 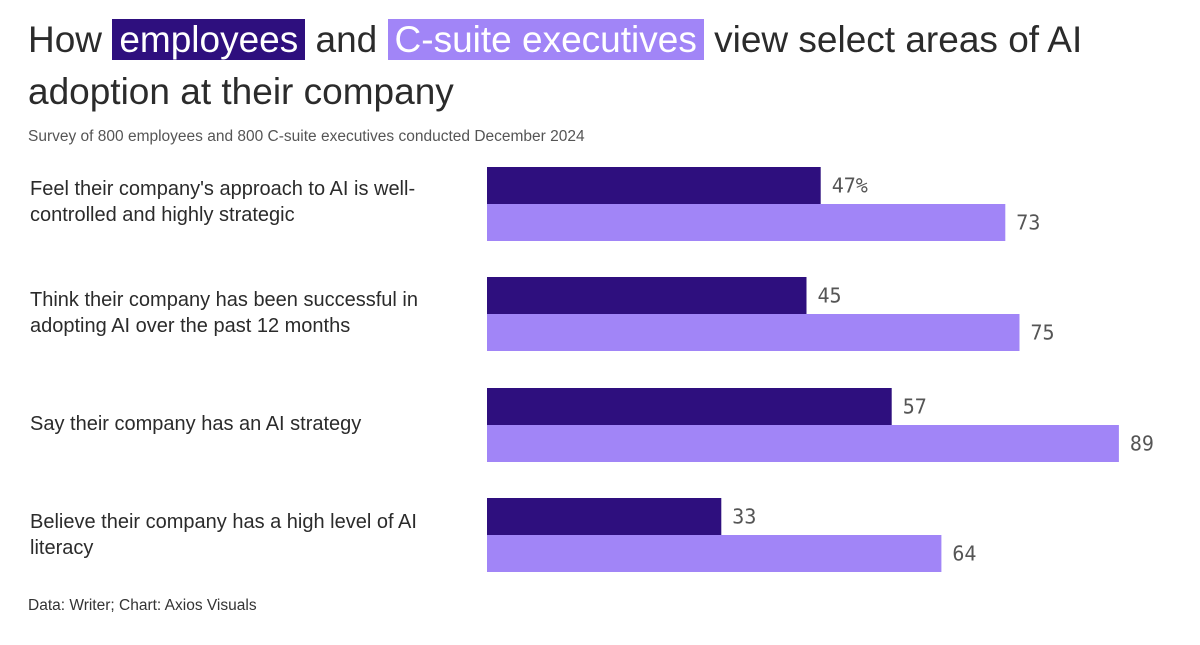 What do you see at coordinates (346, 39) in the screenshot?
I see `title-and: and` at bounding box center [346, 39].